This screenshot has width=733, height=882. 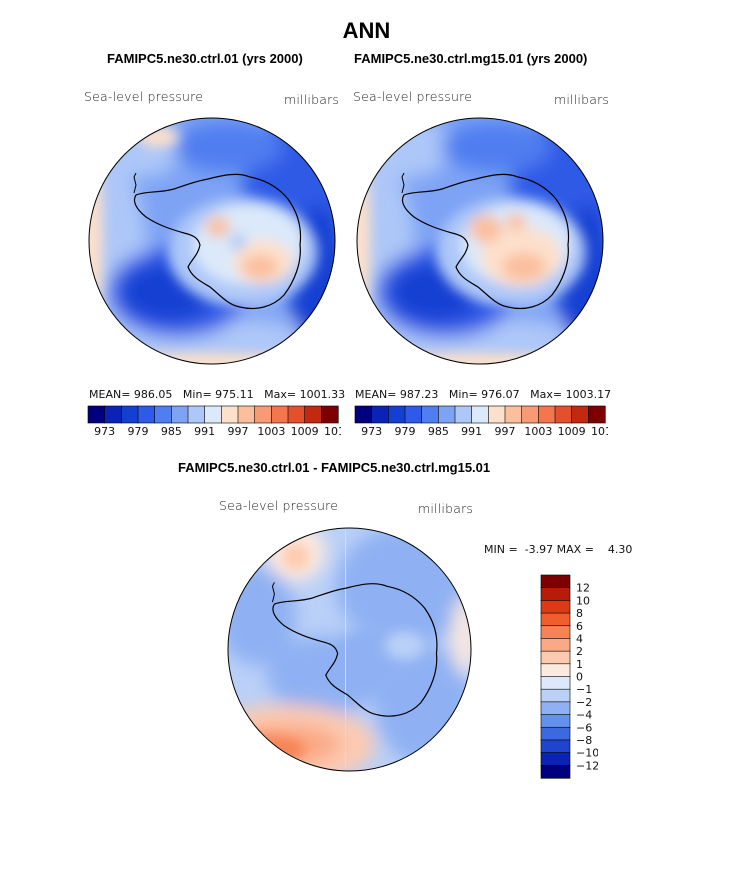 I want to click on panel2-variable: Sea-level pressure, so click(x=413, y=96).